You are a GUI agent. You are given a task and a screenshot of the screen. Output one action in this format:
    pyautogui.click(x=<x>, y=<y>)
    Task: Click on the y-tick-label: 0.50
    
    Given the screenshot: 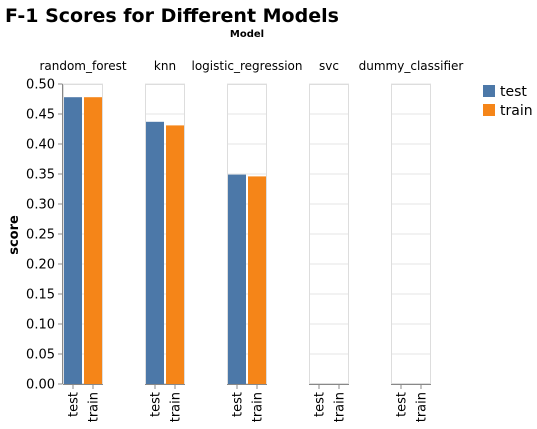 What is the action you would take?
    pyautogui.click(x=40, y=85)
    